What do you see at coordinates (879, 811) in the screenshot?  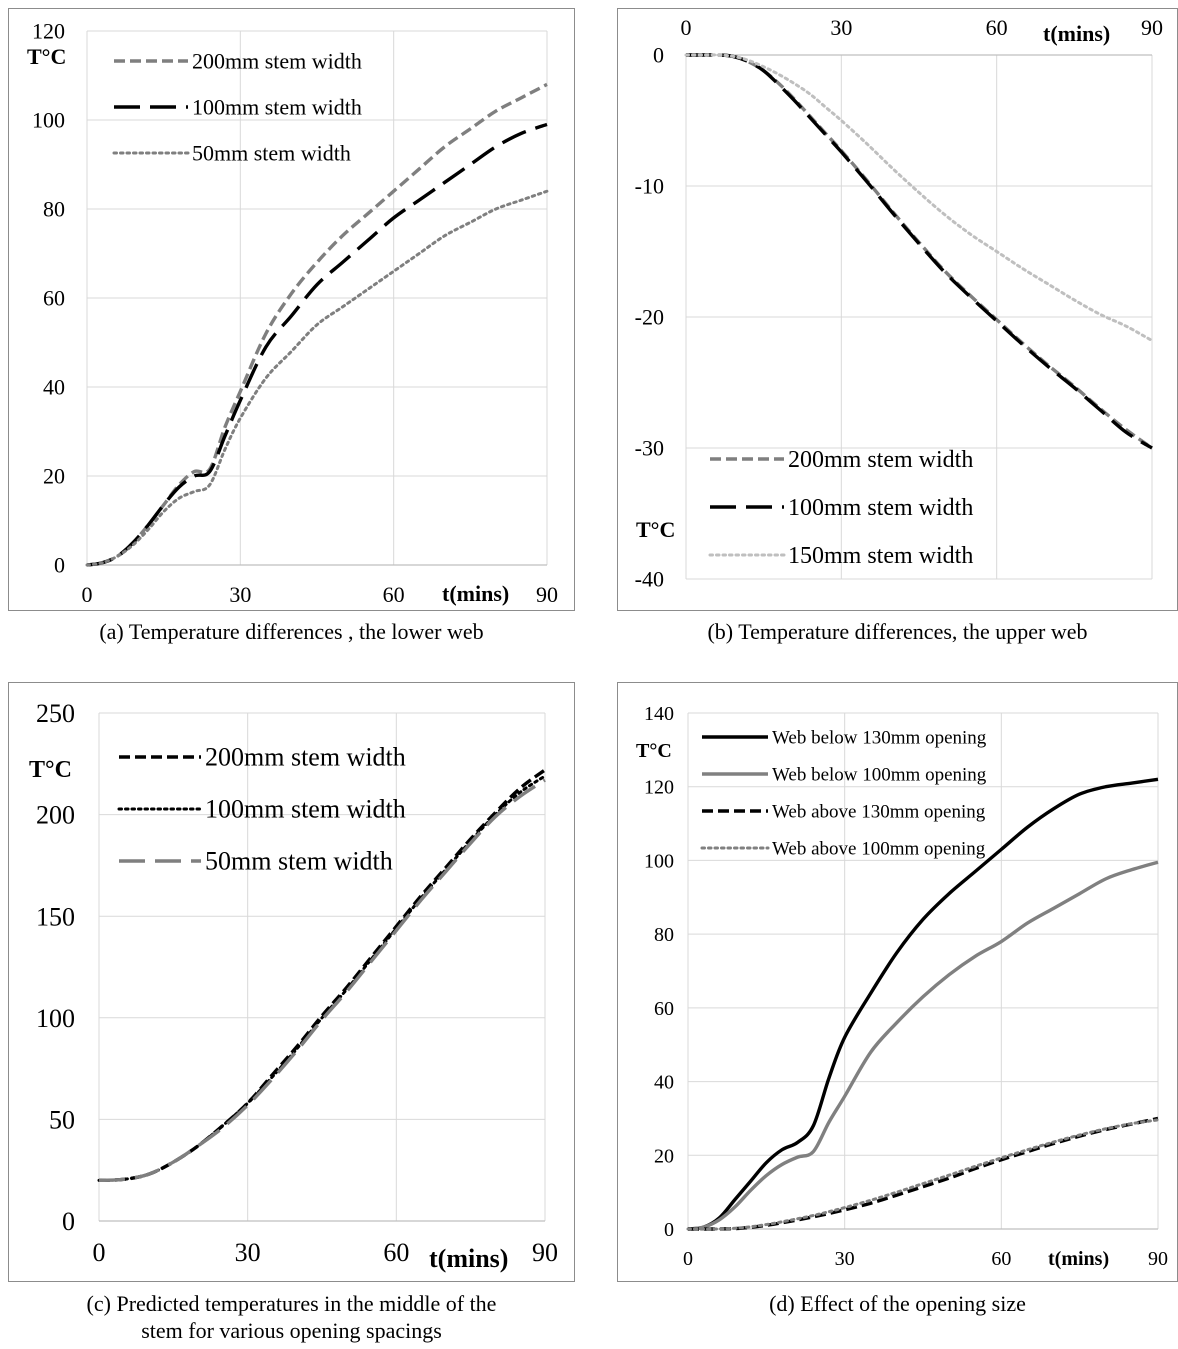 I see `legend-label: Web above 130mm opening` at bounding box center [879, 811].